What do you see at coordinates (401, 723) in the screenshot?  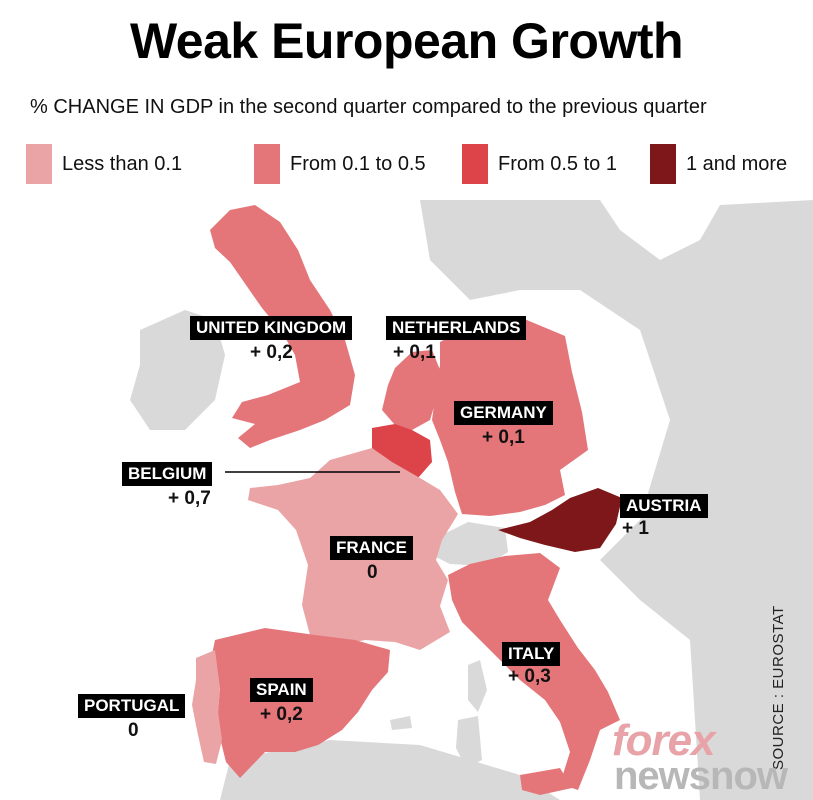 I see `land-balearic` at bounding box center [401, 723].